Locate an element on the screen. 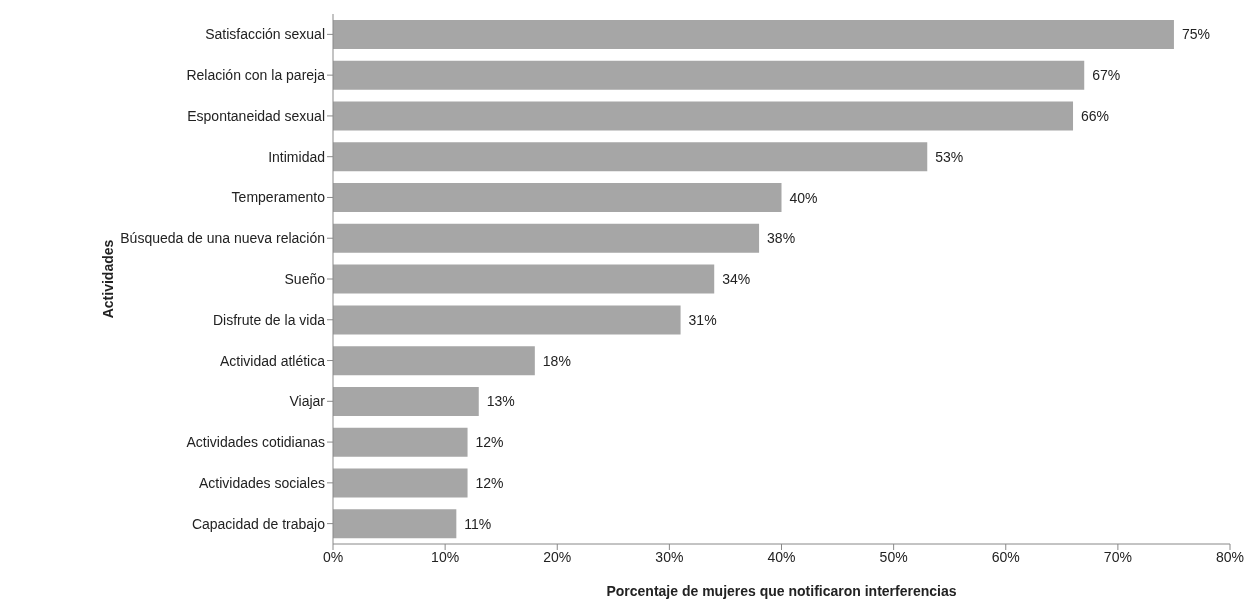  y-tick-label: Relación con la pareja is located at coordinates (256, 75).